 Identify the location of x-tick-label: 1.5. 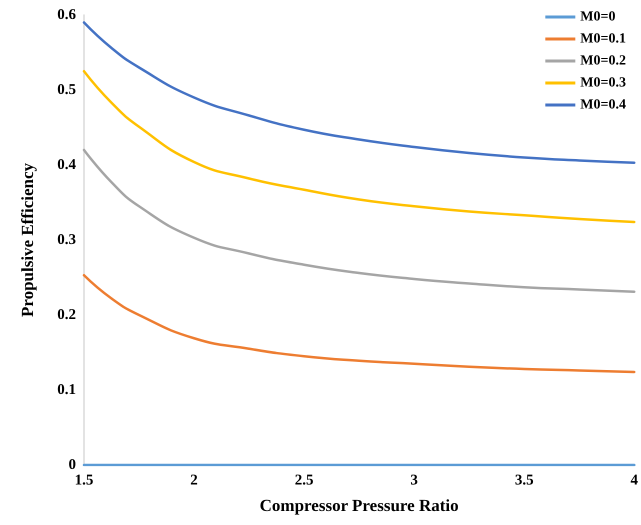
(84, 480).